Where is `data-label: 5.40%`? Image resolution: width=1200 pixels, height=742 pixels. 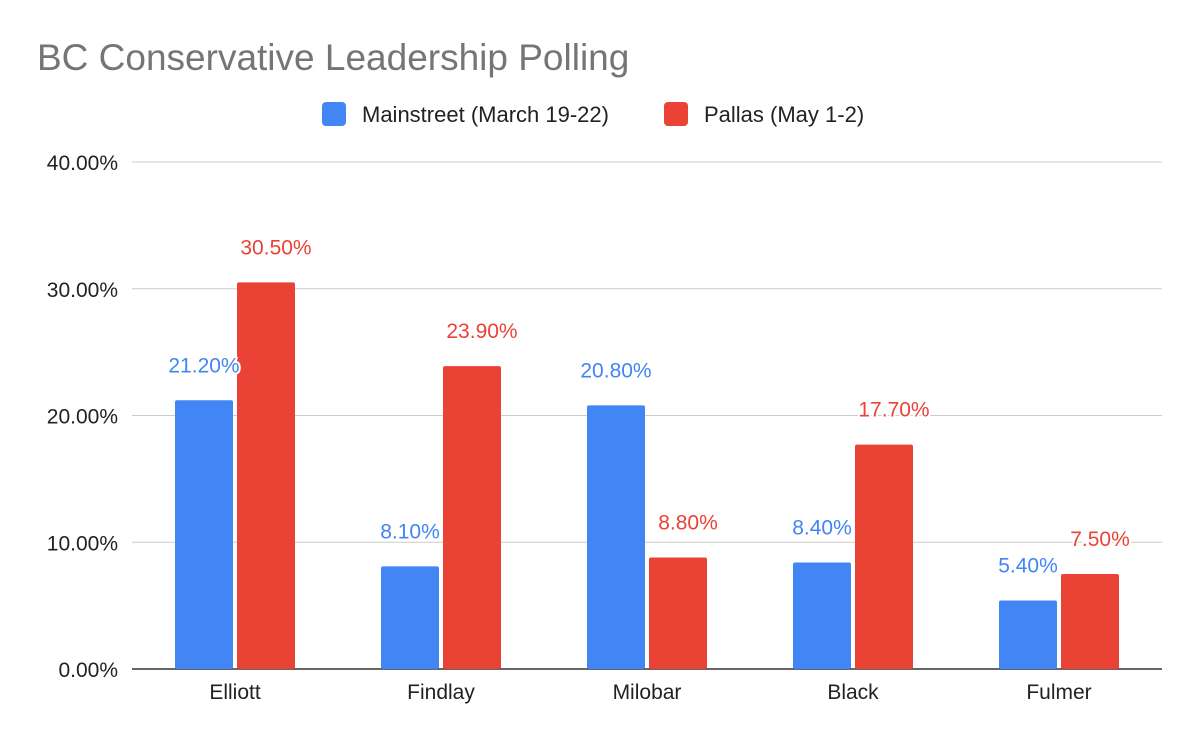
data-label: 5.40% is located at coordinates (1028, 566).